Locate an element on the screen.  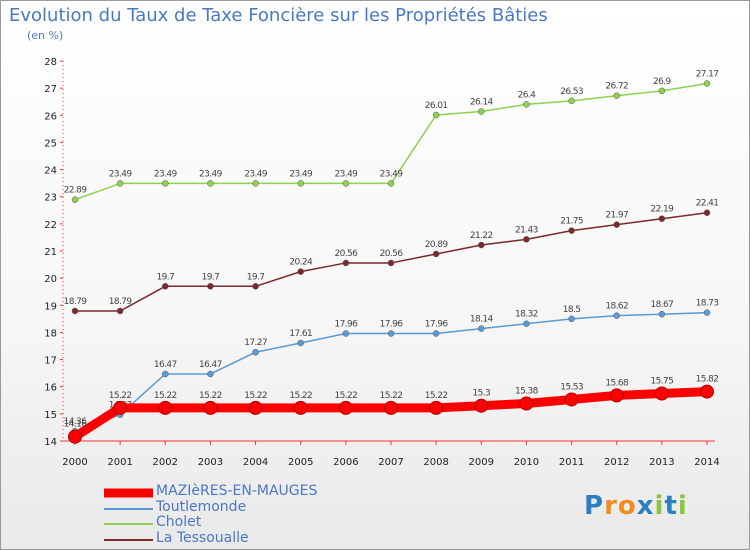
y-tick-label: 15 is located at coordinates (50, 415).